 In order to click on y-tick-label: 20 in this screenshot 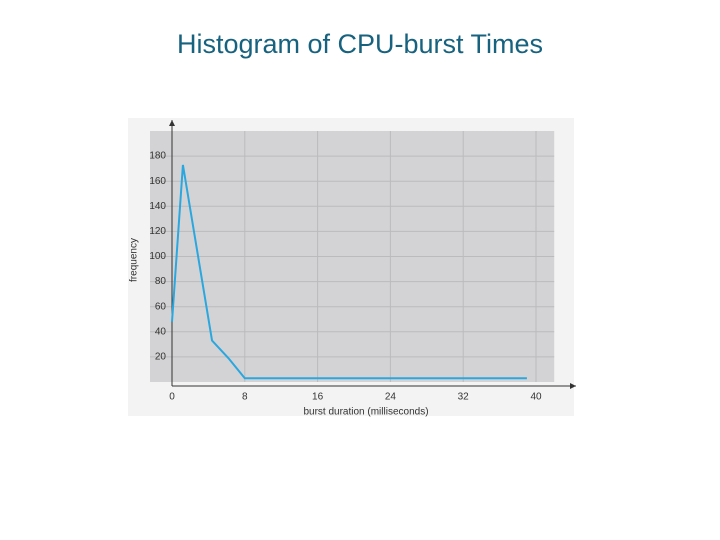, I will do `click(161, 357)`.